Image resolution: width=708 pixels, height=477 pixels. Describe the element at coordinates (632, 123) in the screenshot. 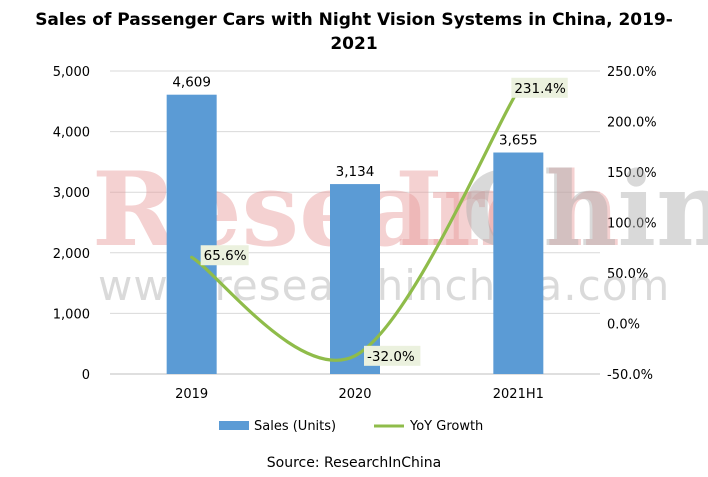

I see `y-right-tick-label: 200.0%` at that location.